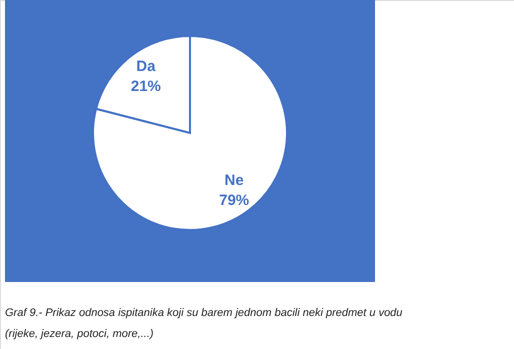 The height and width of the screenshot is (349, 514). Describe the element at coordinates (234, 180) in the screenshot. I see `slice-label: Ne` at that location.